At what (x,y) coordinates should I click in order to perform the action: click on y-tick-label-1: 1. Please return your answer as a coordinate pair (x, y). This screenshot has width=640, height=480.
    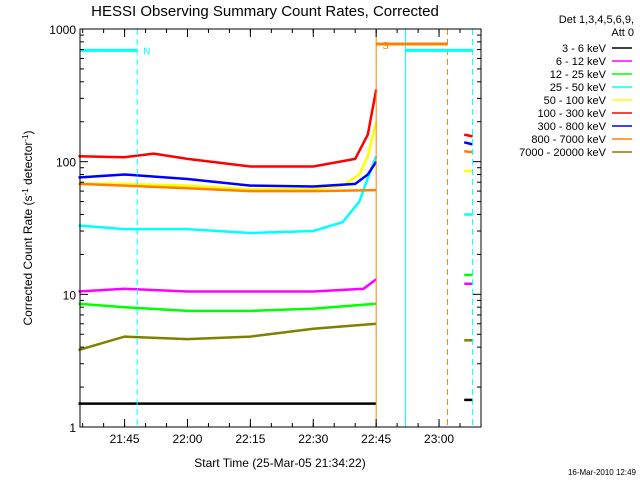
    Looking at the image, I should click on (72, 428).